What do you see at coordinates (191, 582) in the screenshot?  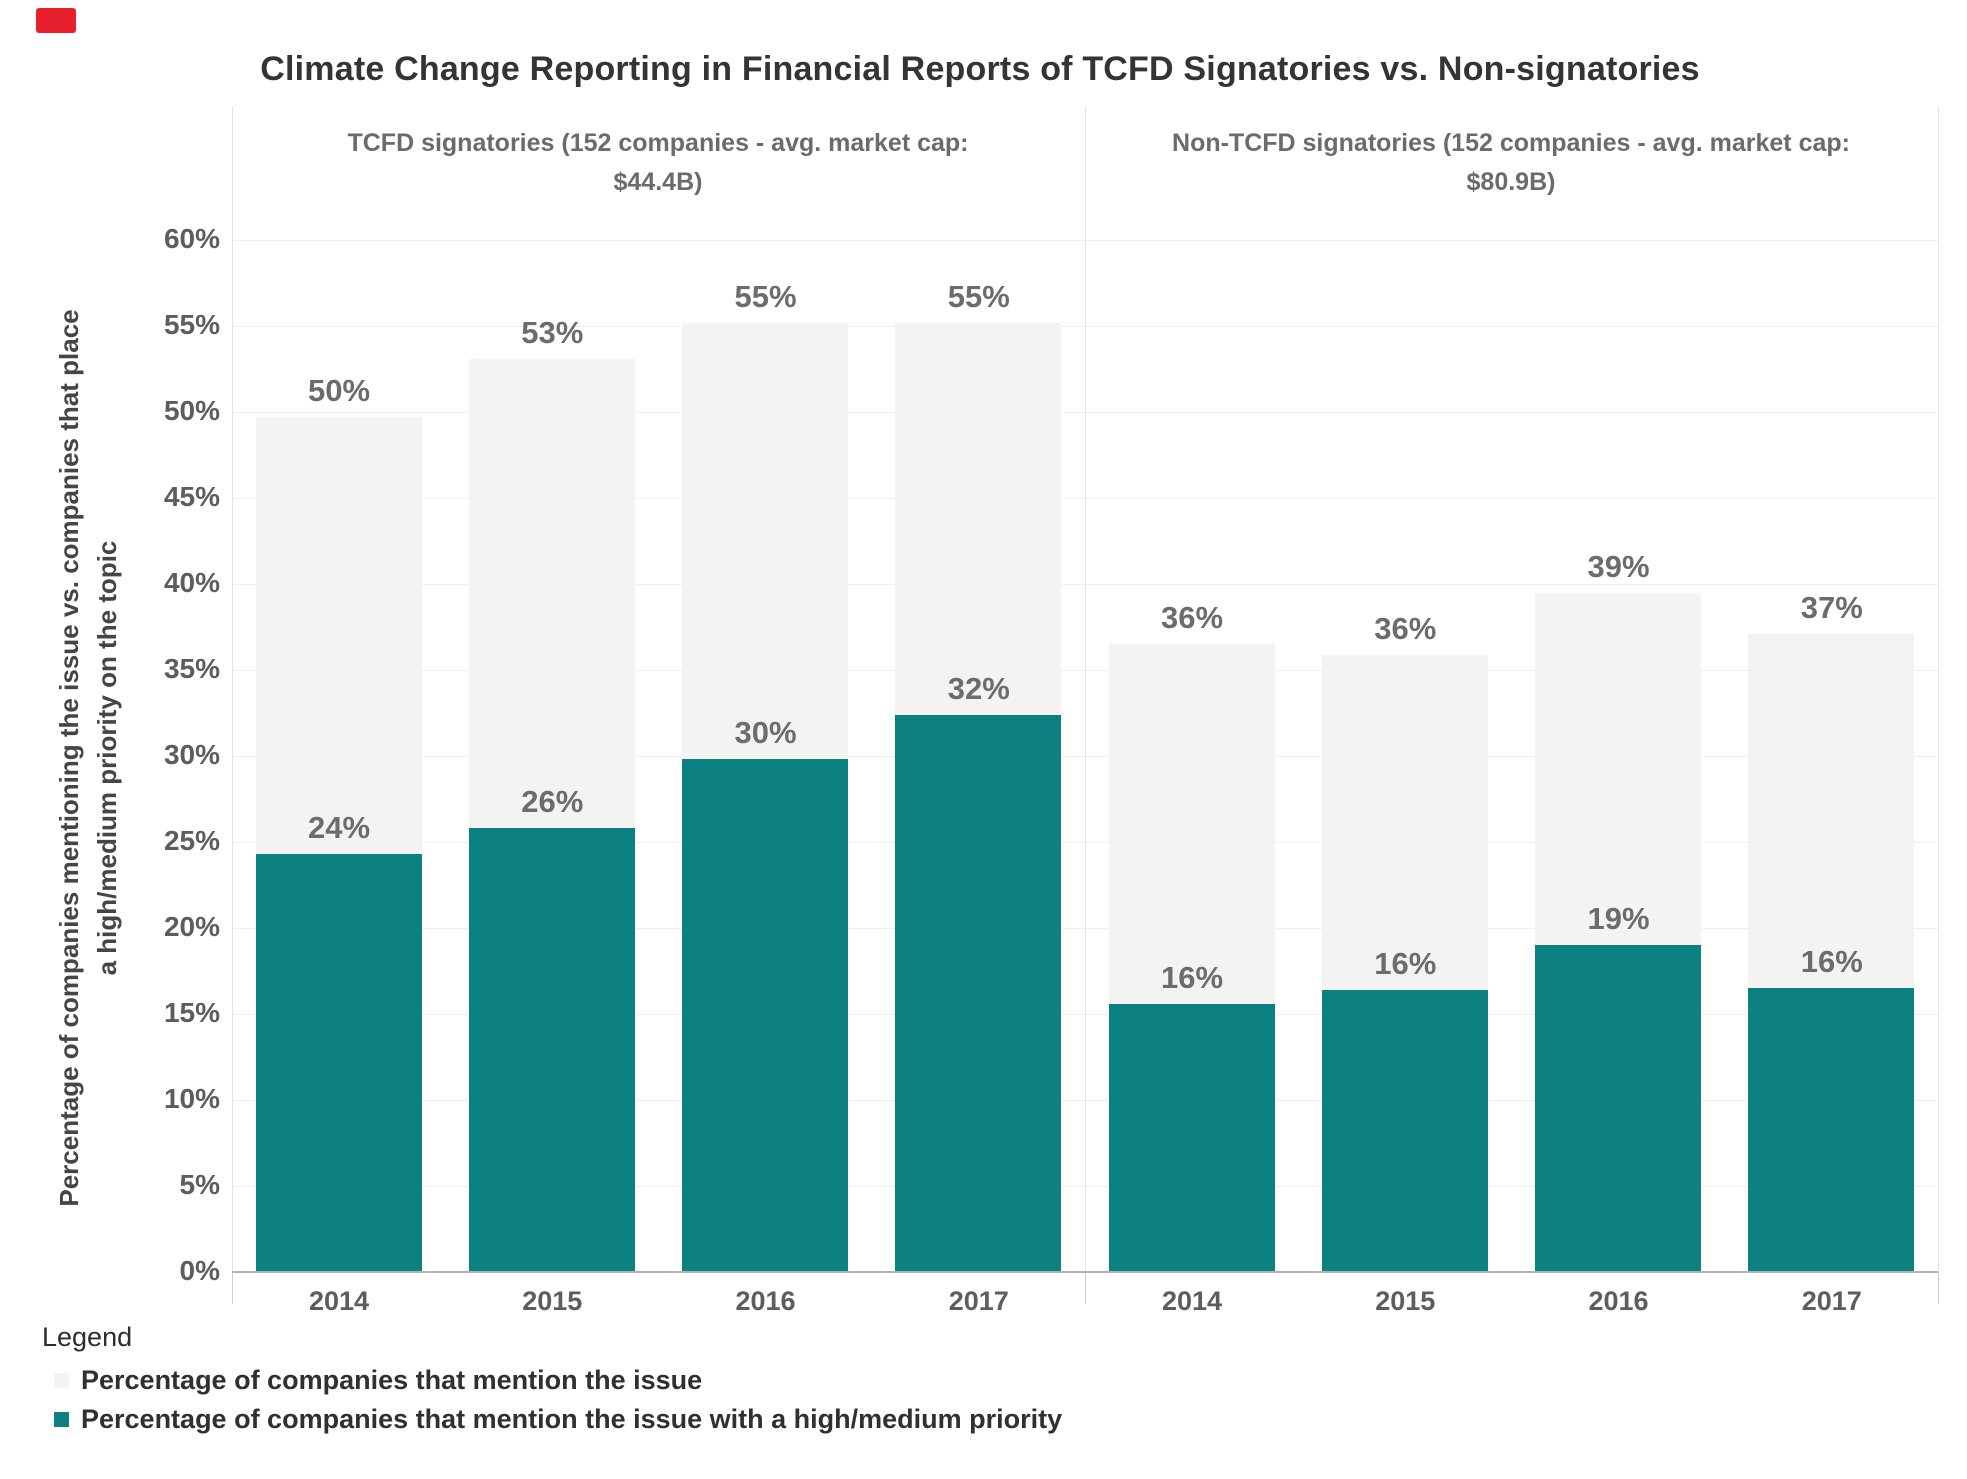 I see `y-tick-label: 40%` at bounding box center [191, 582].